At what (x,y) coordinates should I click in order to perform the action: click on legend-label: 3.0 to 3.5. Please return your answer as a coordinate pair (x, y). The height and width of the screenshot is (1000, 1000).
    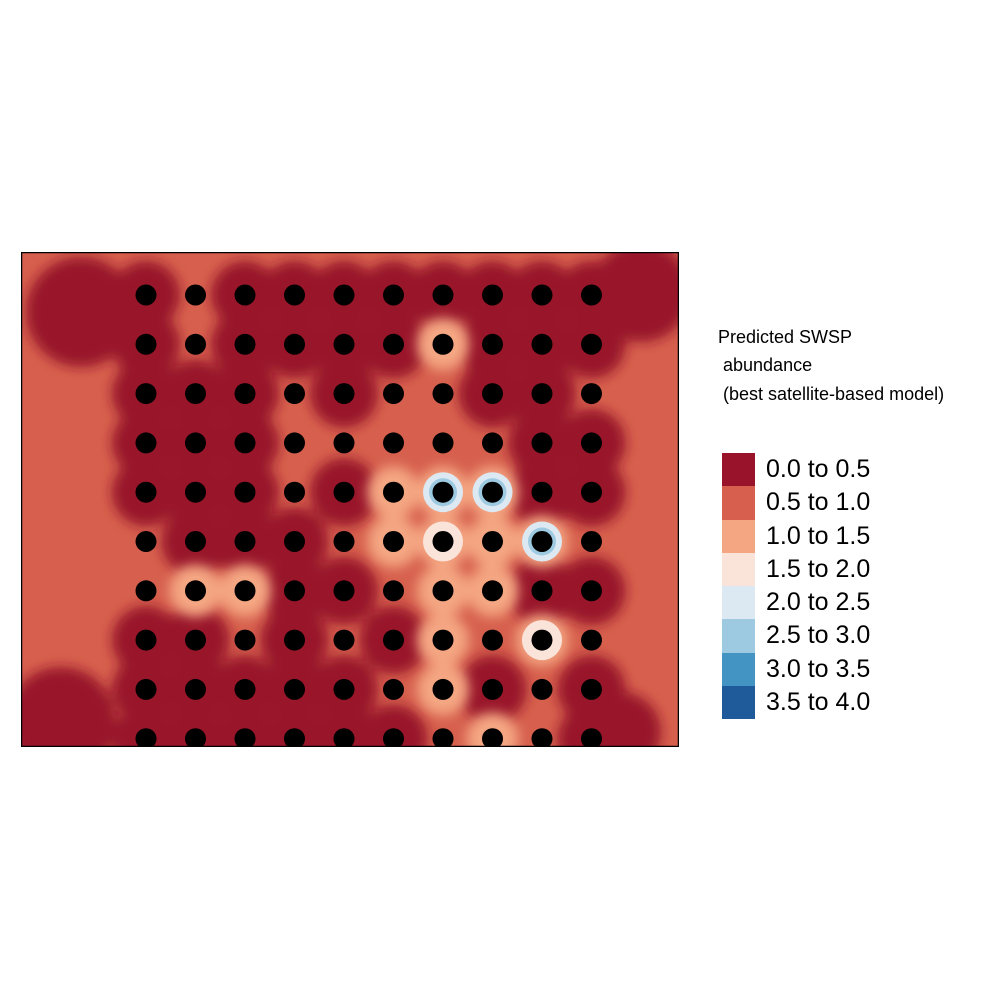
    Looking at the image, I should click on (818, 668).